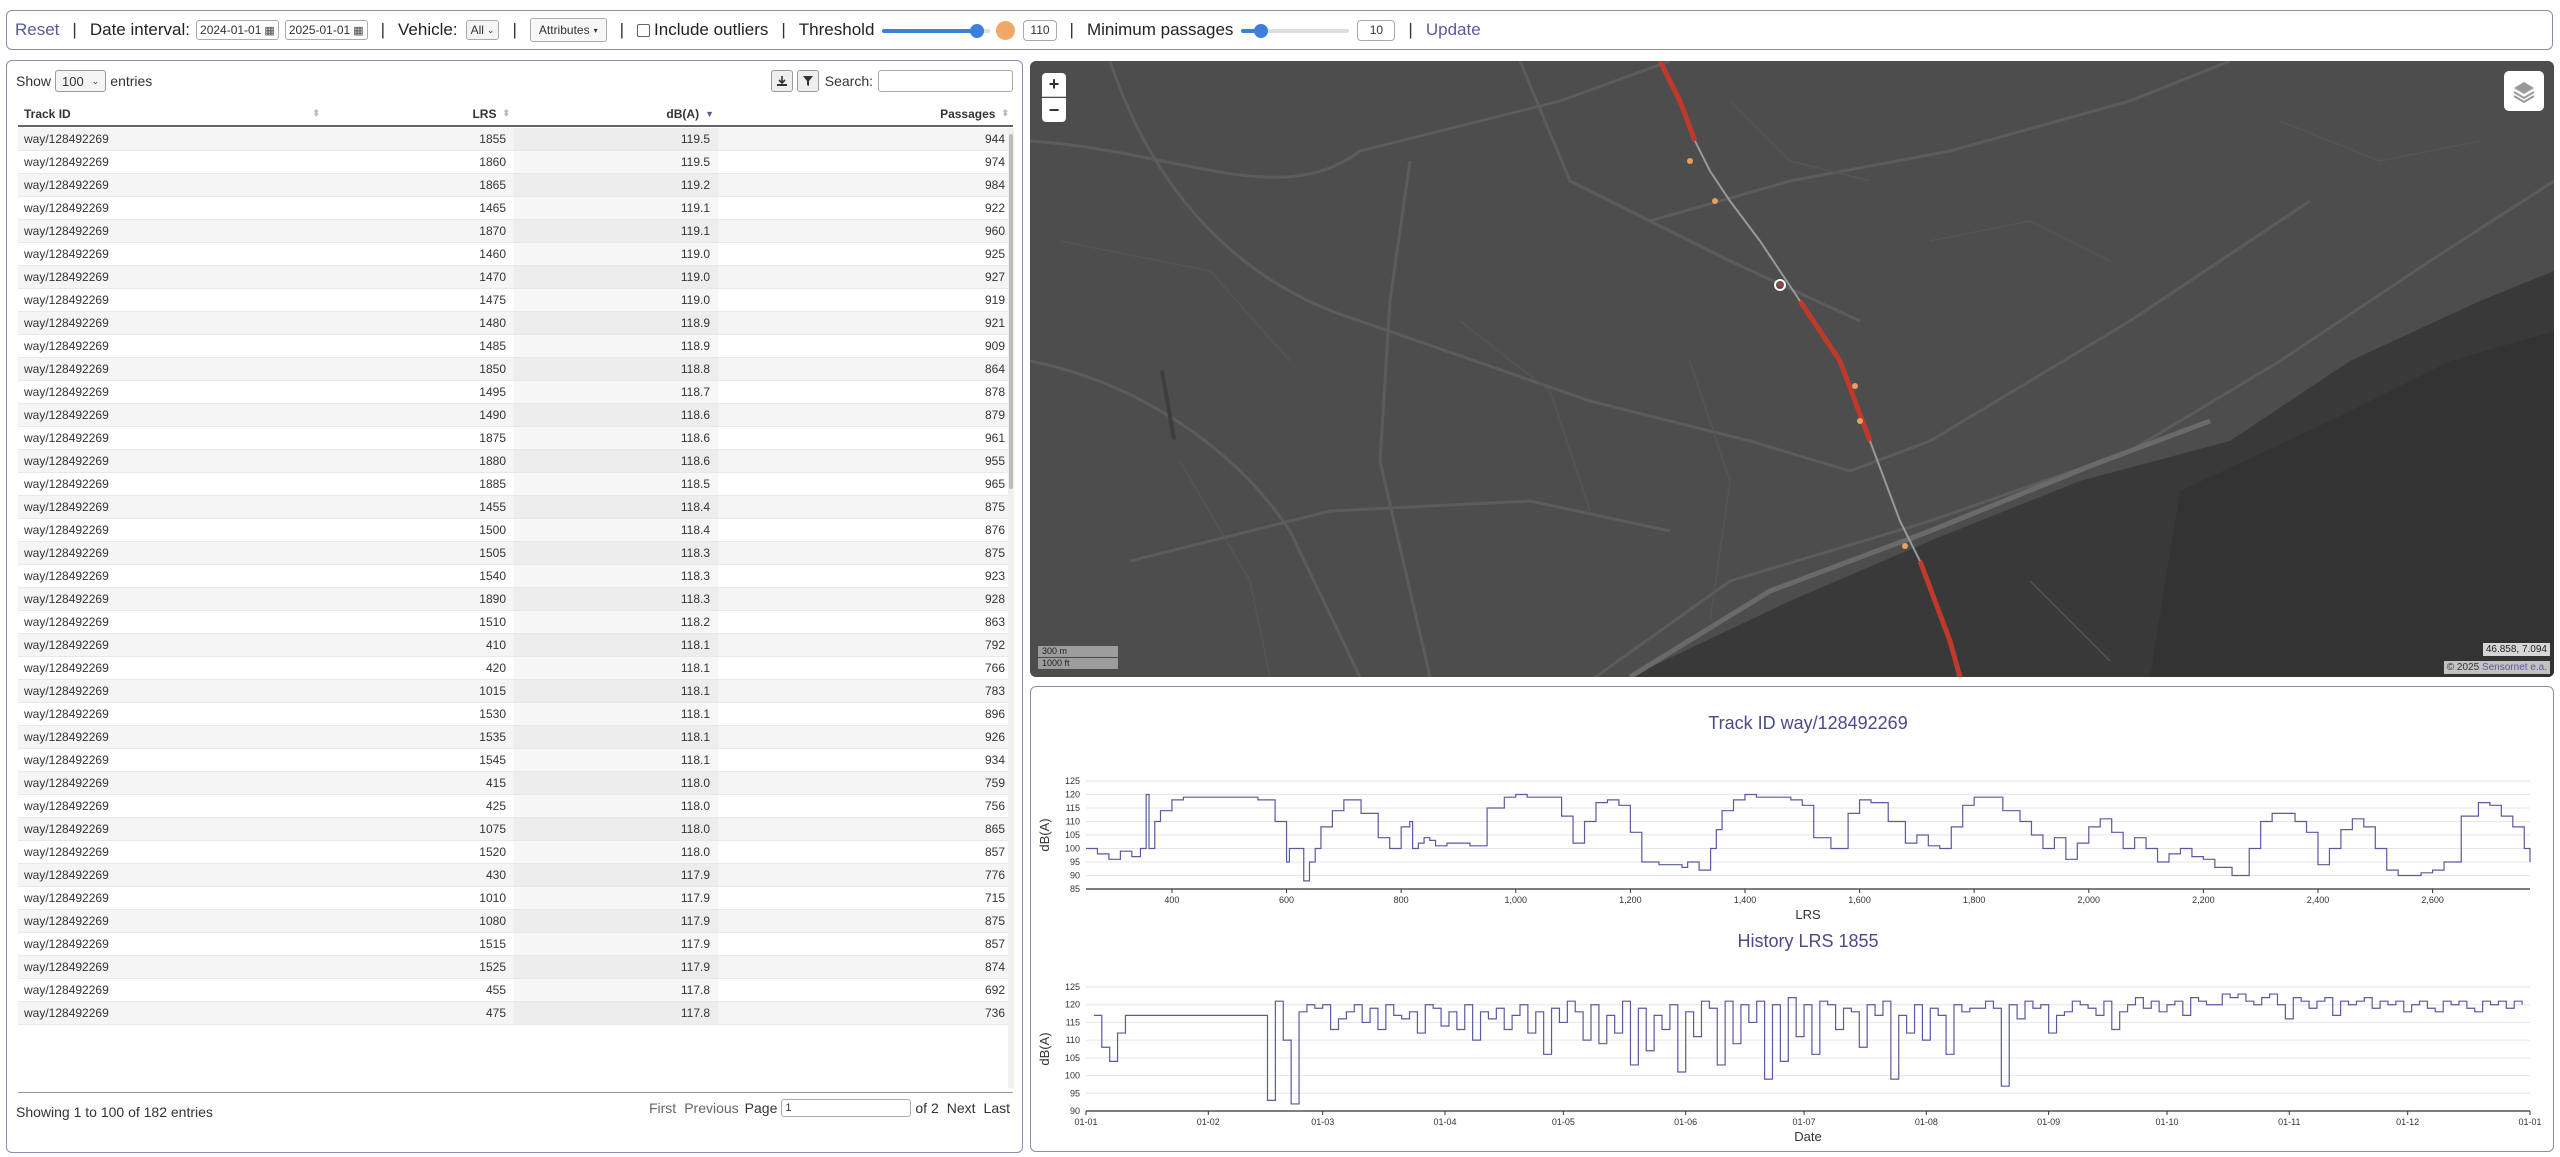 This screenshot has width=2560, height=1157. Describe the element at coordinates (1011, 608) in the screenshot. I see `table-scrollbar` at that location.